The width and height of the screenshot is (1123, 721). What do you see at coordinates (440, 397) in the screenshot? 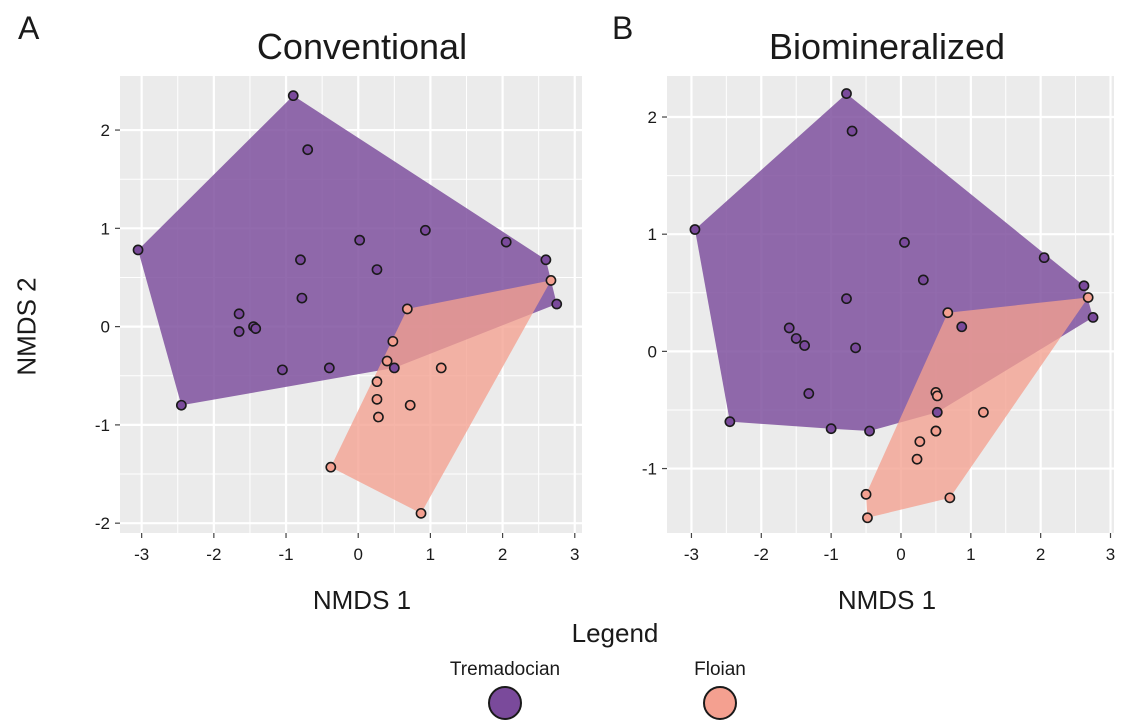
I see `panel-a-hull-floian` at bounding box center [440, 397].